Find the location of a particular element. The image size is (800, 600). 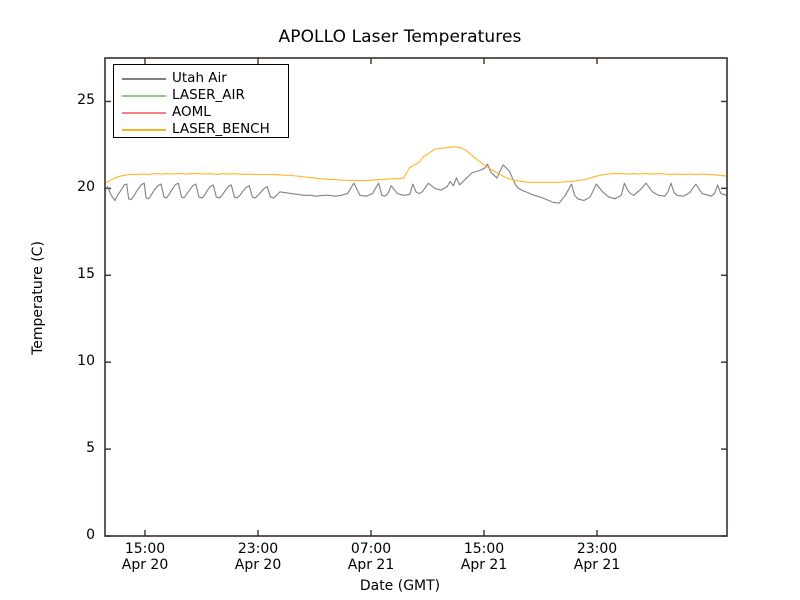

chart-title: APOLLO Laser Temperatures is located at coordinates (400, 37).